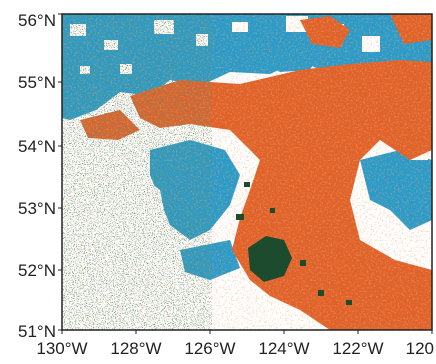 This screenshot has height=364, width=436. What do you see at coordinates (37, 20) in the screenshot?
I see `y-tick-label: 56°N` at bounding box center [37, 20].